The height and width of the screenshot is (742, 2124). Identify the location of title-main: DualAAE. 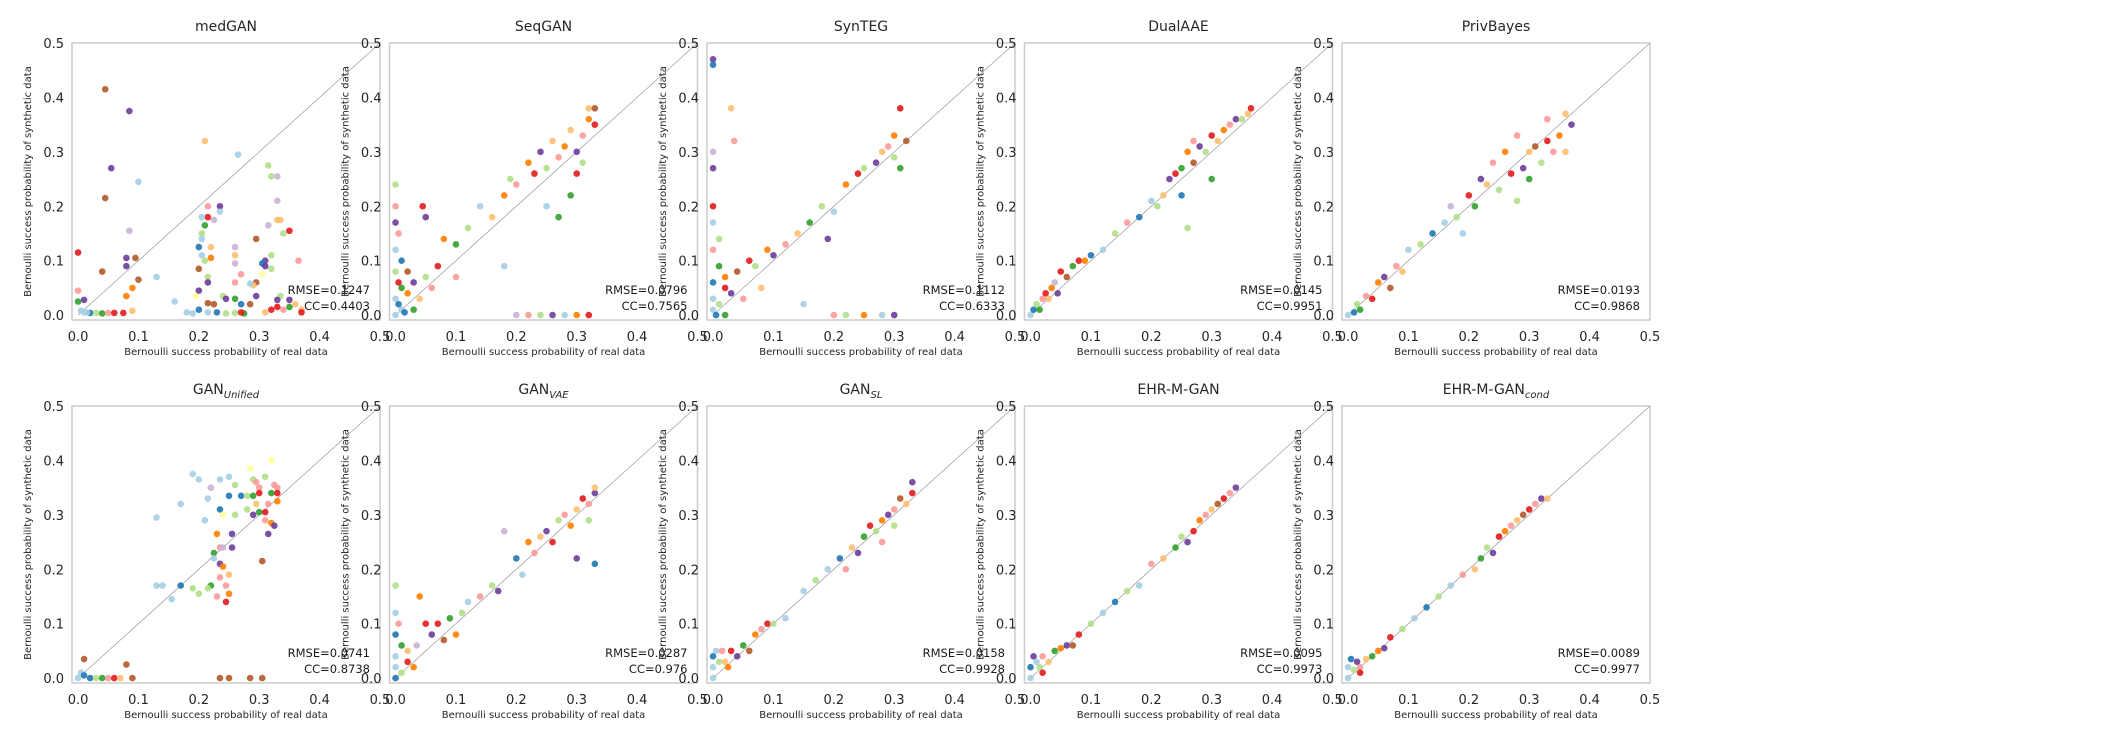
(1178, 27).